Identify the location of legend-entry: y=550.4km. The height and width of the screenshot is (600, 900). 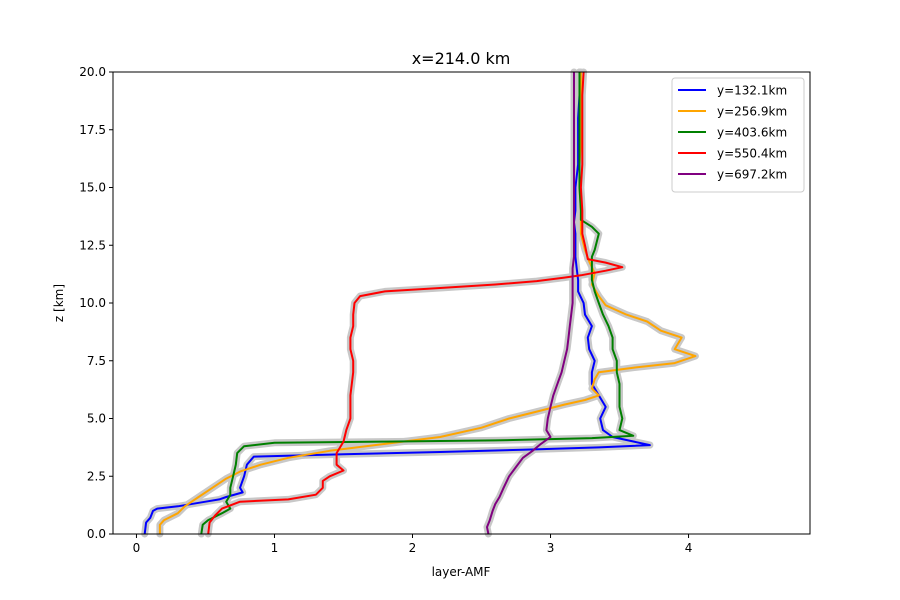
(752, 154).